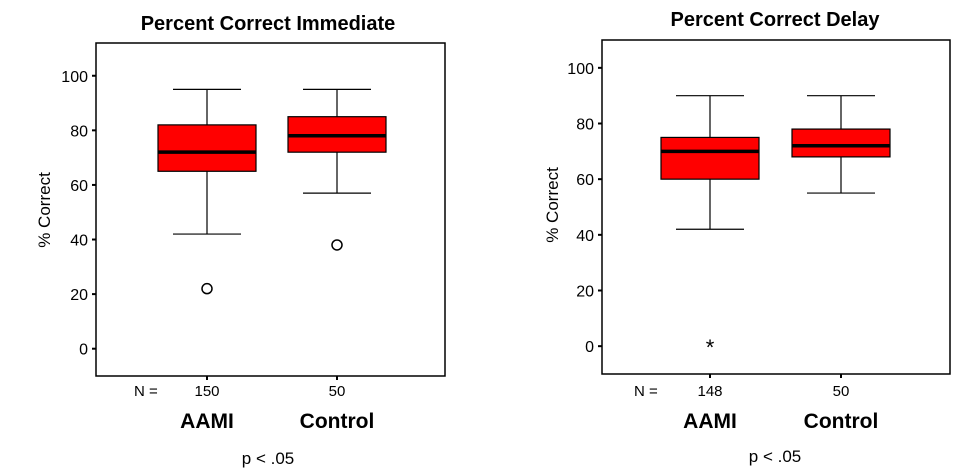  Describe the element at coordinates (776, 20) in the screenshot. I see `chart-title: Percent Correct Delay` at that location.